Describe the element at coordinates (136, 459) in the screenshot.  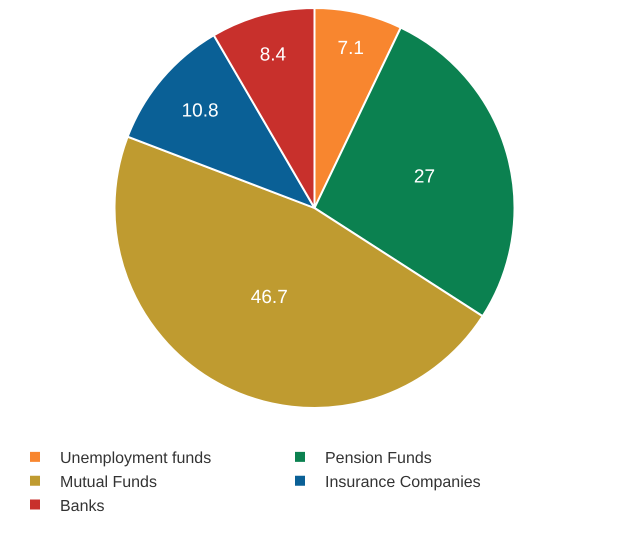
I see `legend-label: Unemployment funds` at that location.